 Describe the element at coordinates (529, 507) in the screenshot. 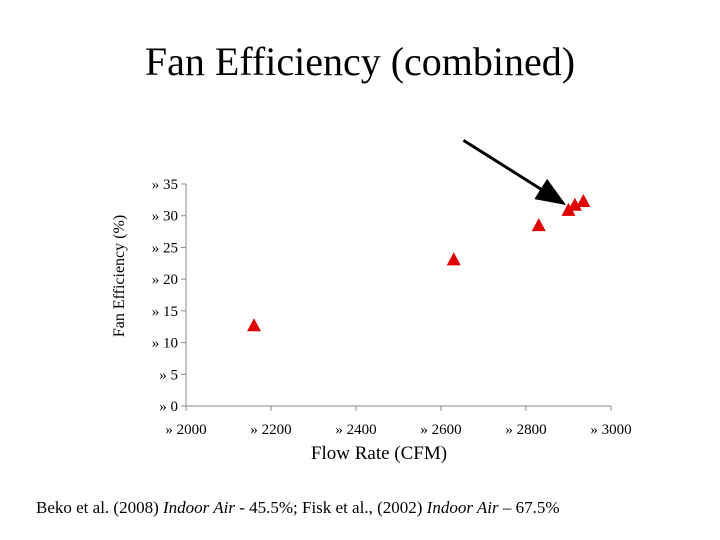

I see `citation-text-3: – 67.5%` at that location.